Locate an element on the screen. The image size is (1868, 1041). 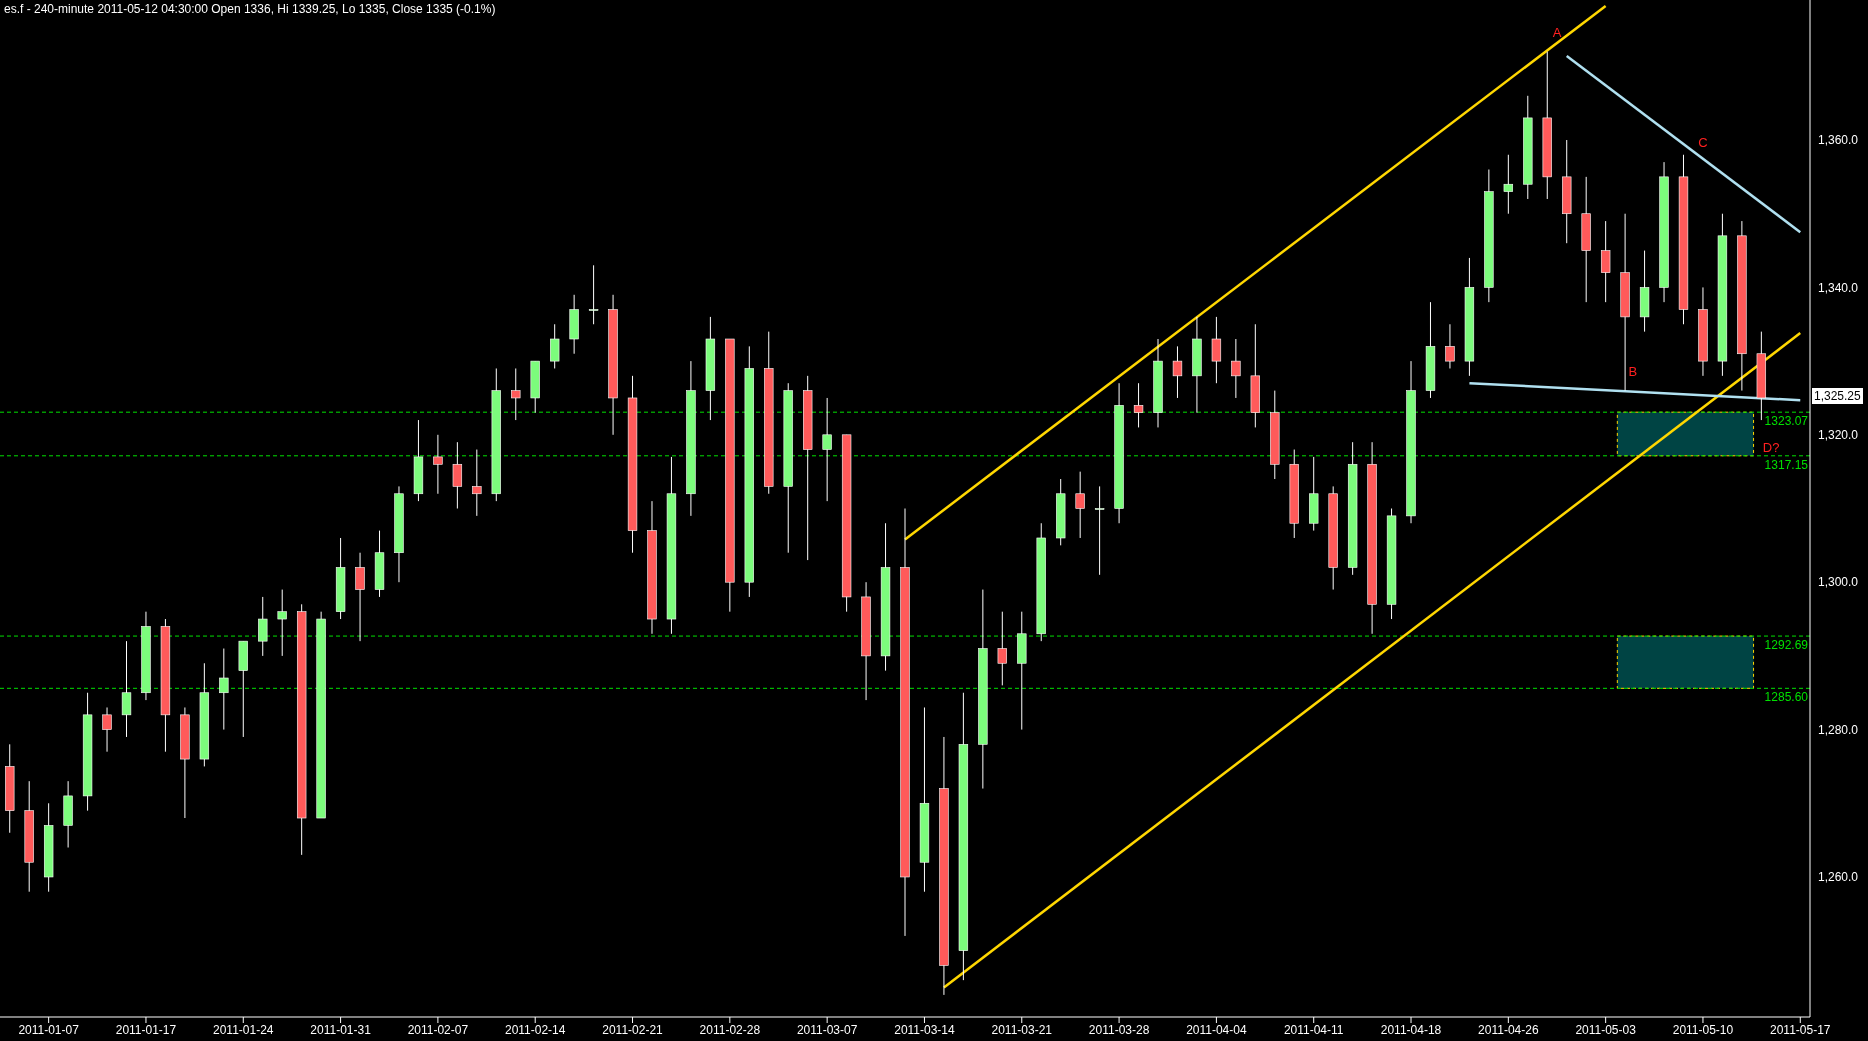
annotation: C is located at coordinates (1703, 142).